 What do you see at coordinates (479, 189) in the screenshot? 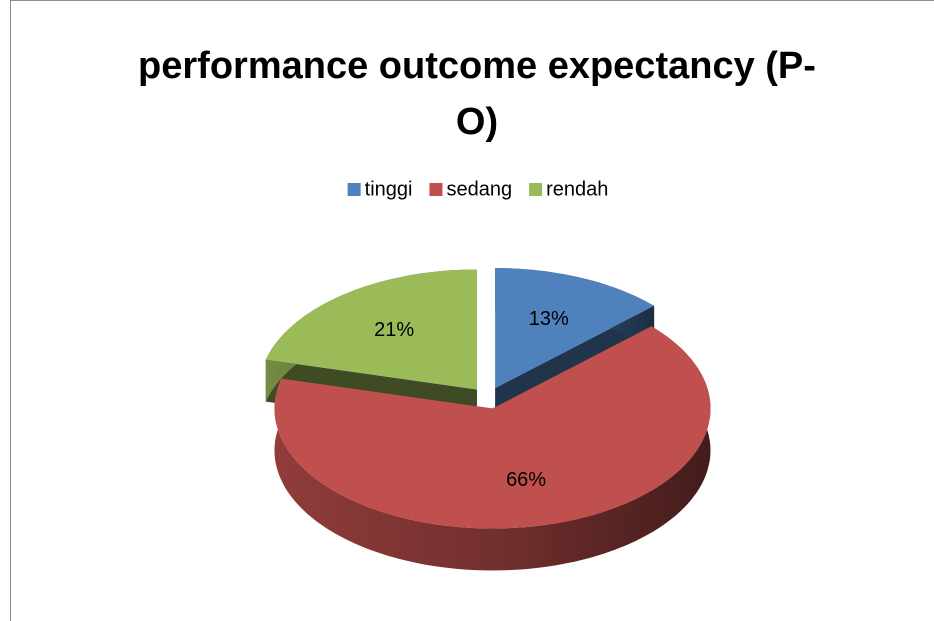
I see `legend-label: sedang` at bounding box center [479, 189].